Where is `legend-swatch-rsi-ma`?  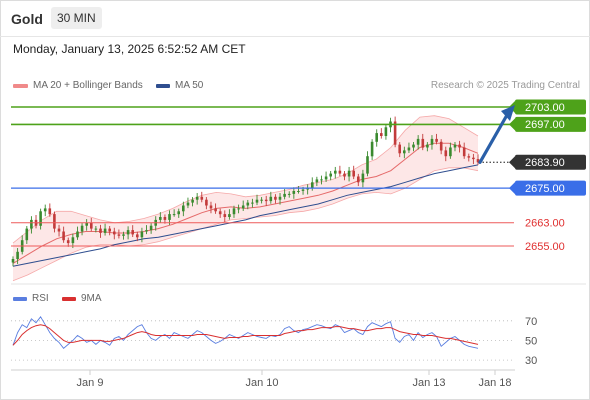
legend-swatch-rsi-ma is located at coordinates (69, 299).